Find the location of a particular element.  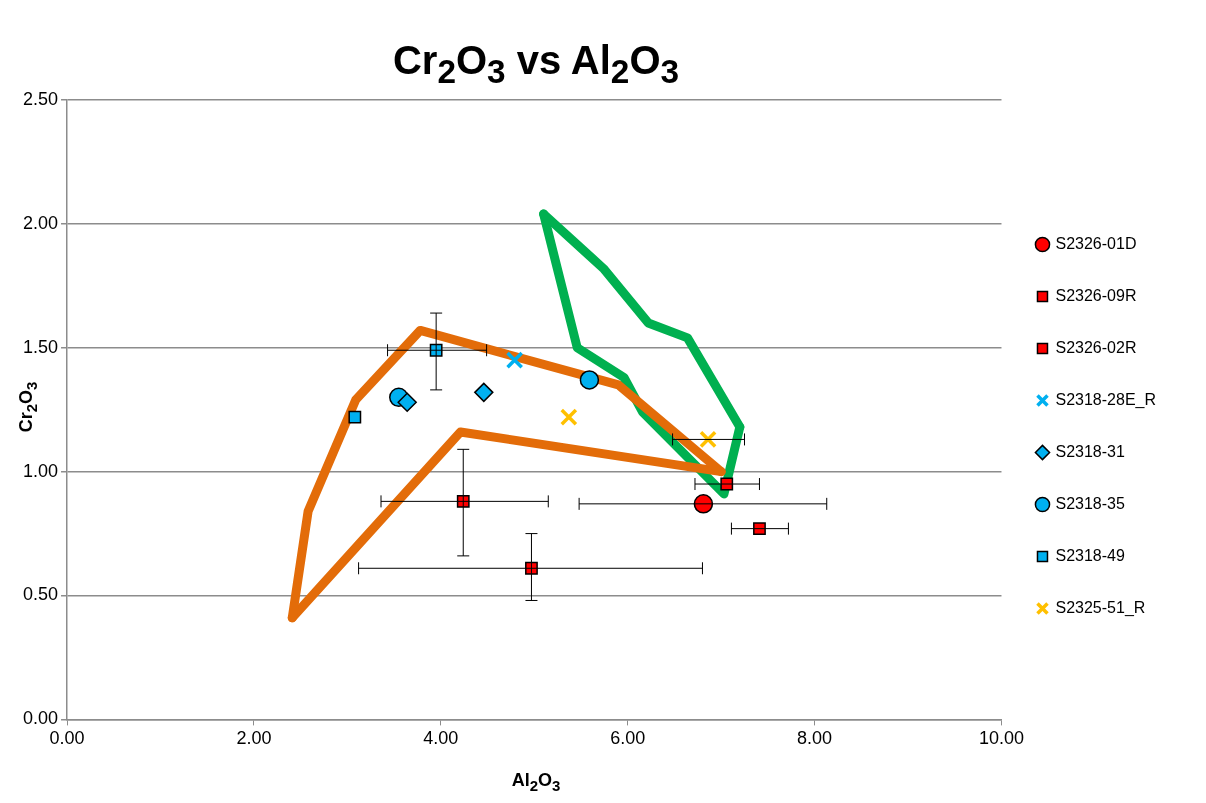

y-tick-label: 2.50 is located at coordinates (40, 98).